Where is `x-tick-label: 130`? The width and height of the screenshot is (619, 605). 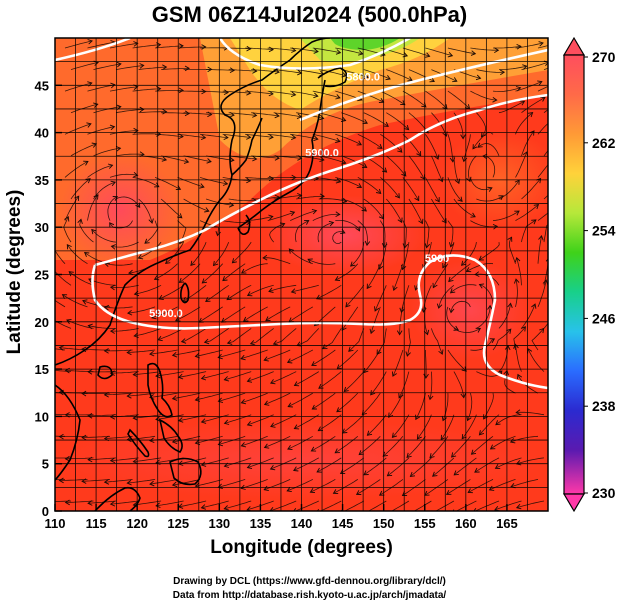 x-tick-label: 130 is located at coordinates (219, 523).